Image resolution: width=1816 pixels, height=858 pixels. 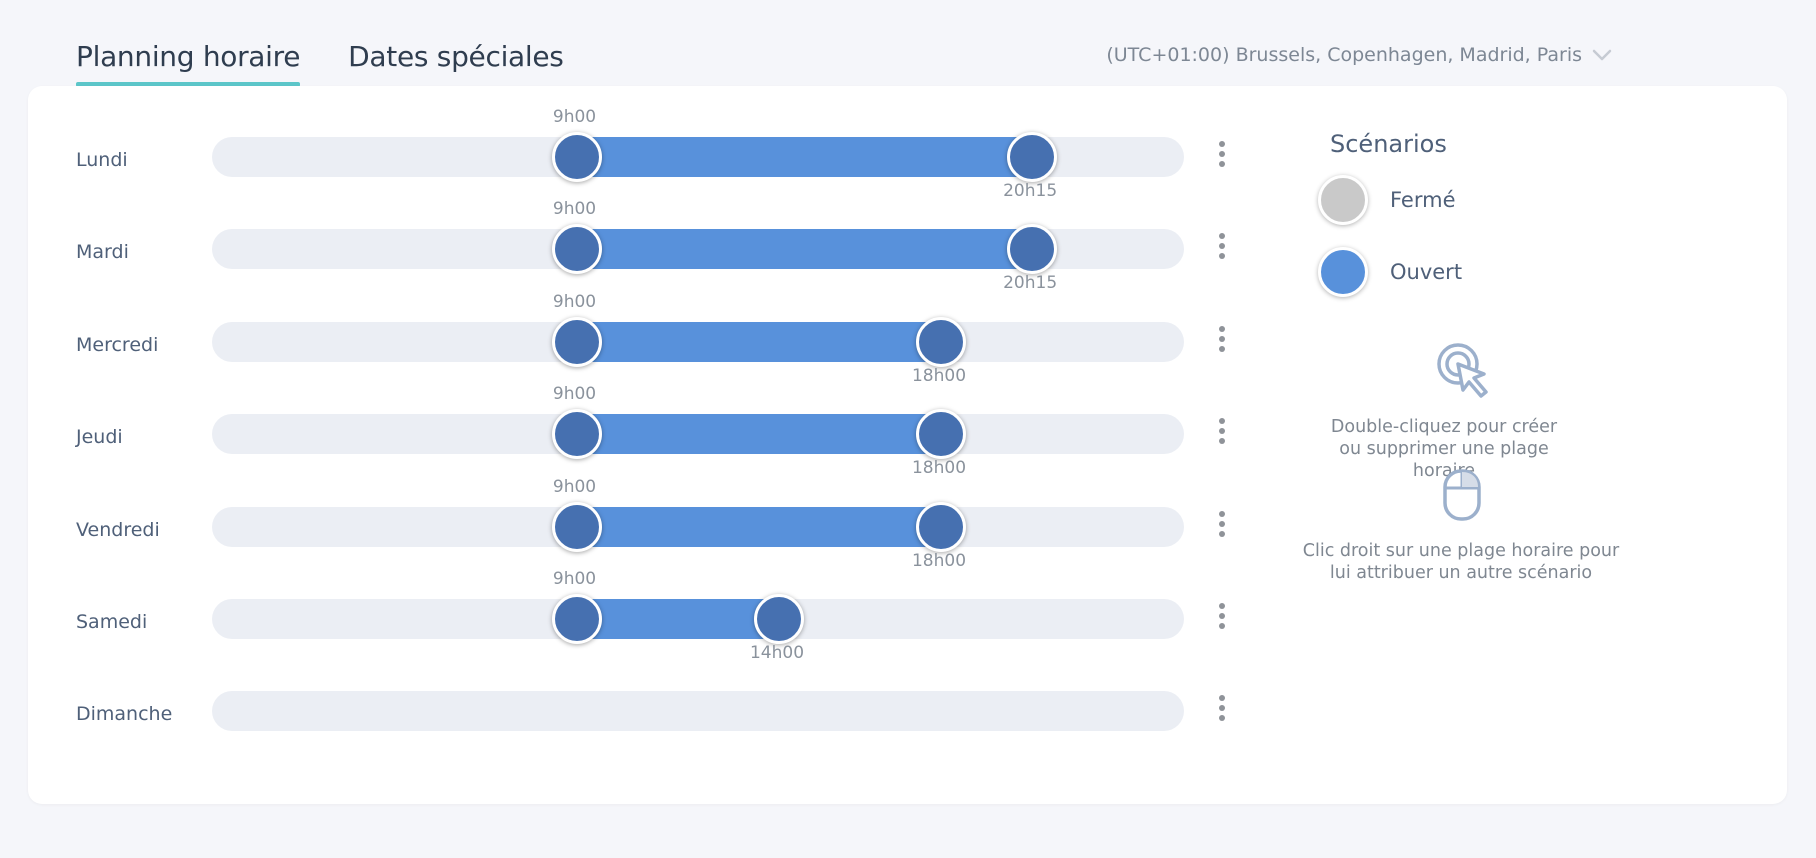 What do you see at coordinates (102, 160) in the screenshot?
I see `day-label: Lundi` at bounding box center [102, 160].